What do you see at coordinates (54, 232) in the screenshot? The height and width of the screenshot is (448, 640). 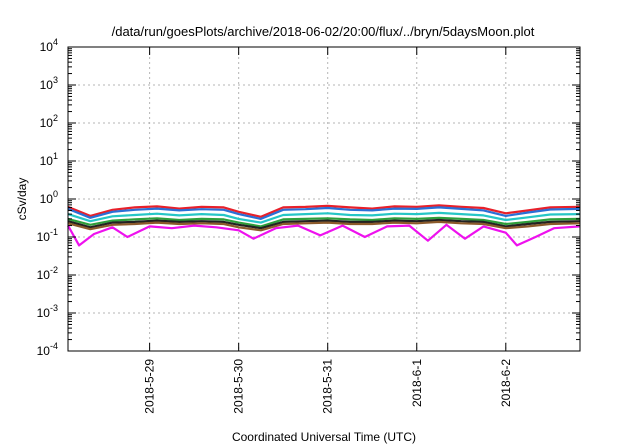 I see `y-tick-label-exponent: -1` at bounding box center [54, 232].